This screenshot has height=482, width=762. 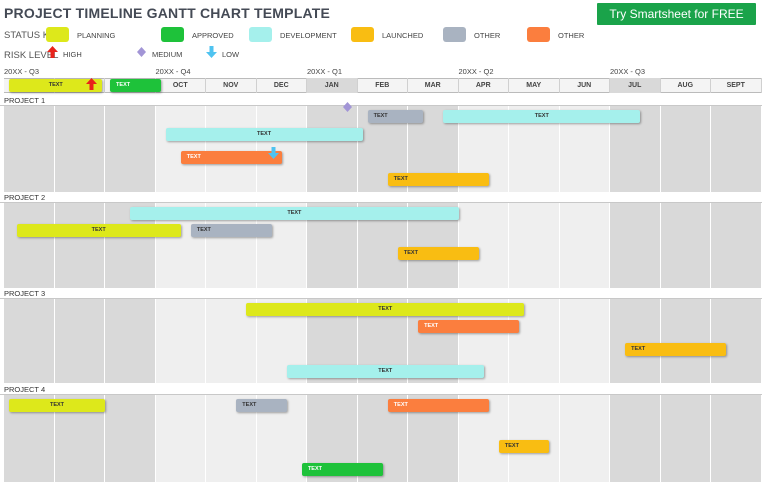 What do you see at coordinates (484, 85) in the screenshot?
I see `month-label: APR` at bounding box center [484, 85].